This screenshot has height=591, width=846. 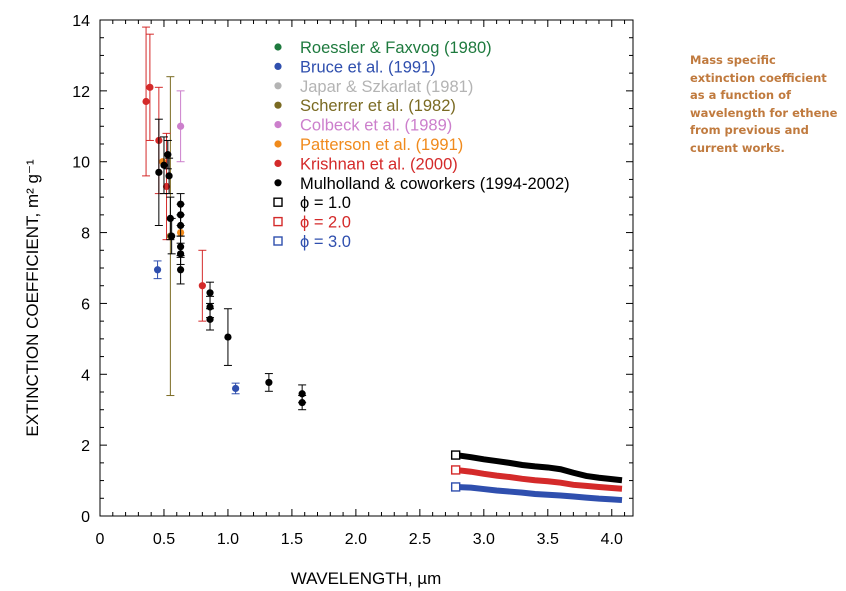 What do you see at coordinates (100, 539) in the screenshot?
I see `x-tick-label: 0` at bounding box center [100, 539].